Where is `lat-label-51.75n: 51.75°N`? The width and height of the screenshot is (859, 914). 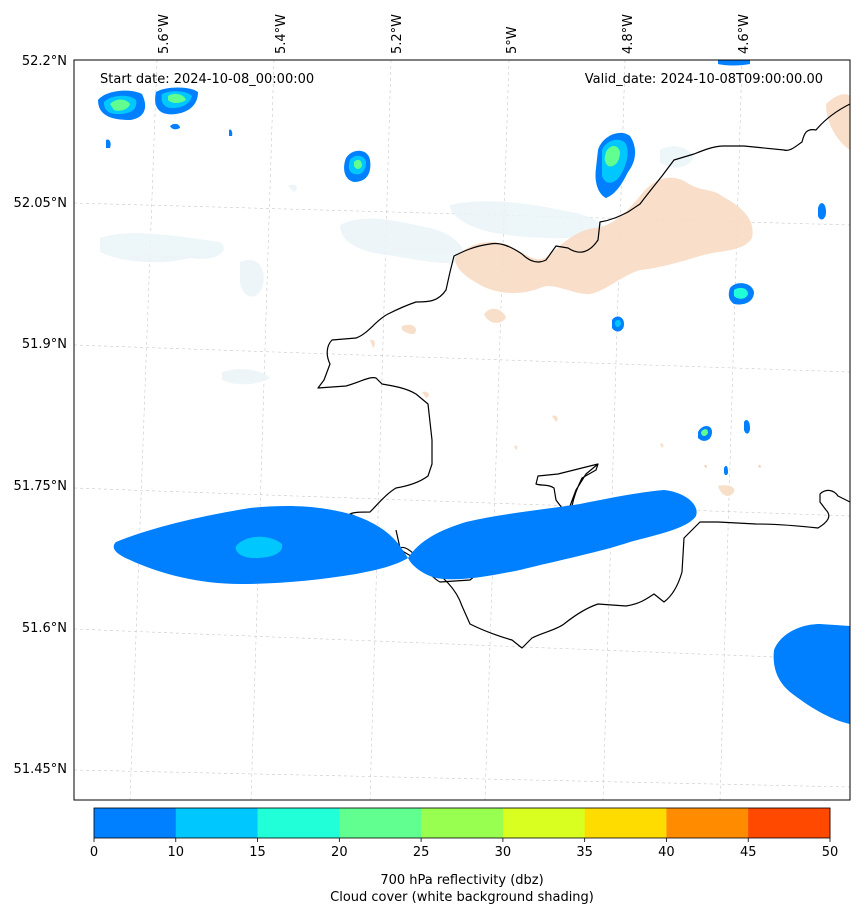 lat-label-51.75n: 51.75°N is located at coordinates (40, 486).